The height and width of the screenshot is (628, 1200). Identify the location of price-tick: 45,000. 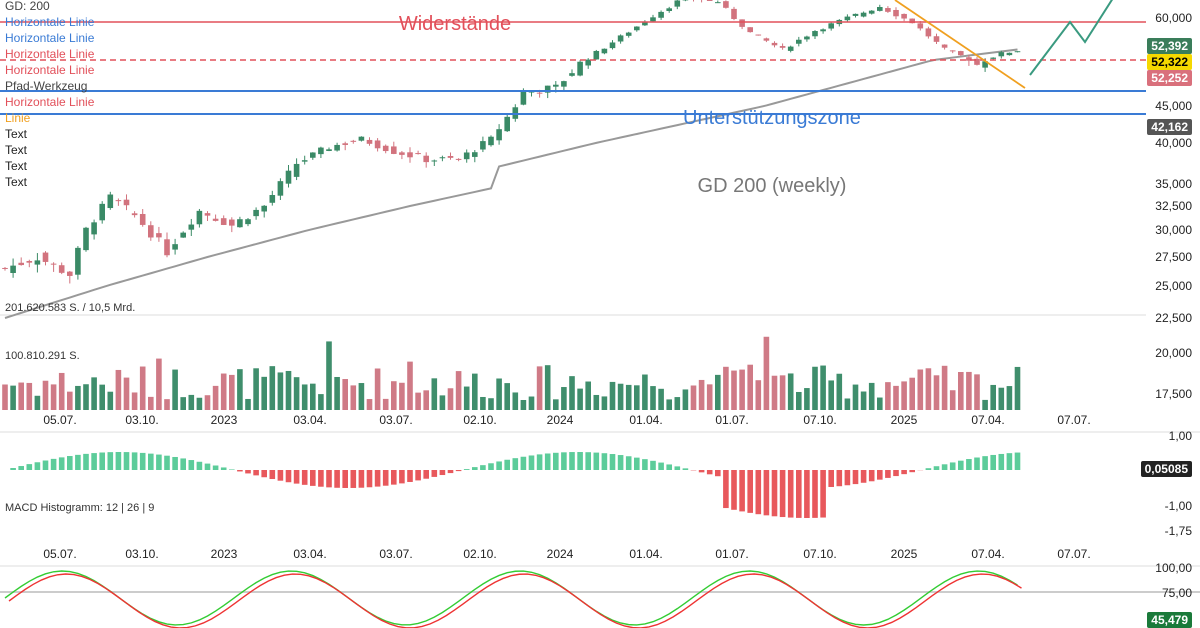
(1173, 106).